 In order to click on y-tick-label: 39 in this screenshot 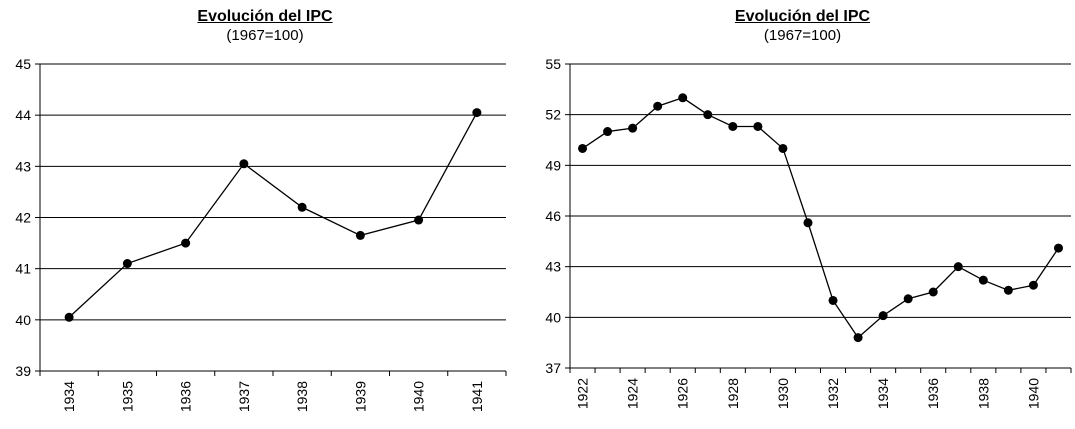, I will do `click(23, 371)`.